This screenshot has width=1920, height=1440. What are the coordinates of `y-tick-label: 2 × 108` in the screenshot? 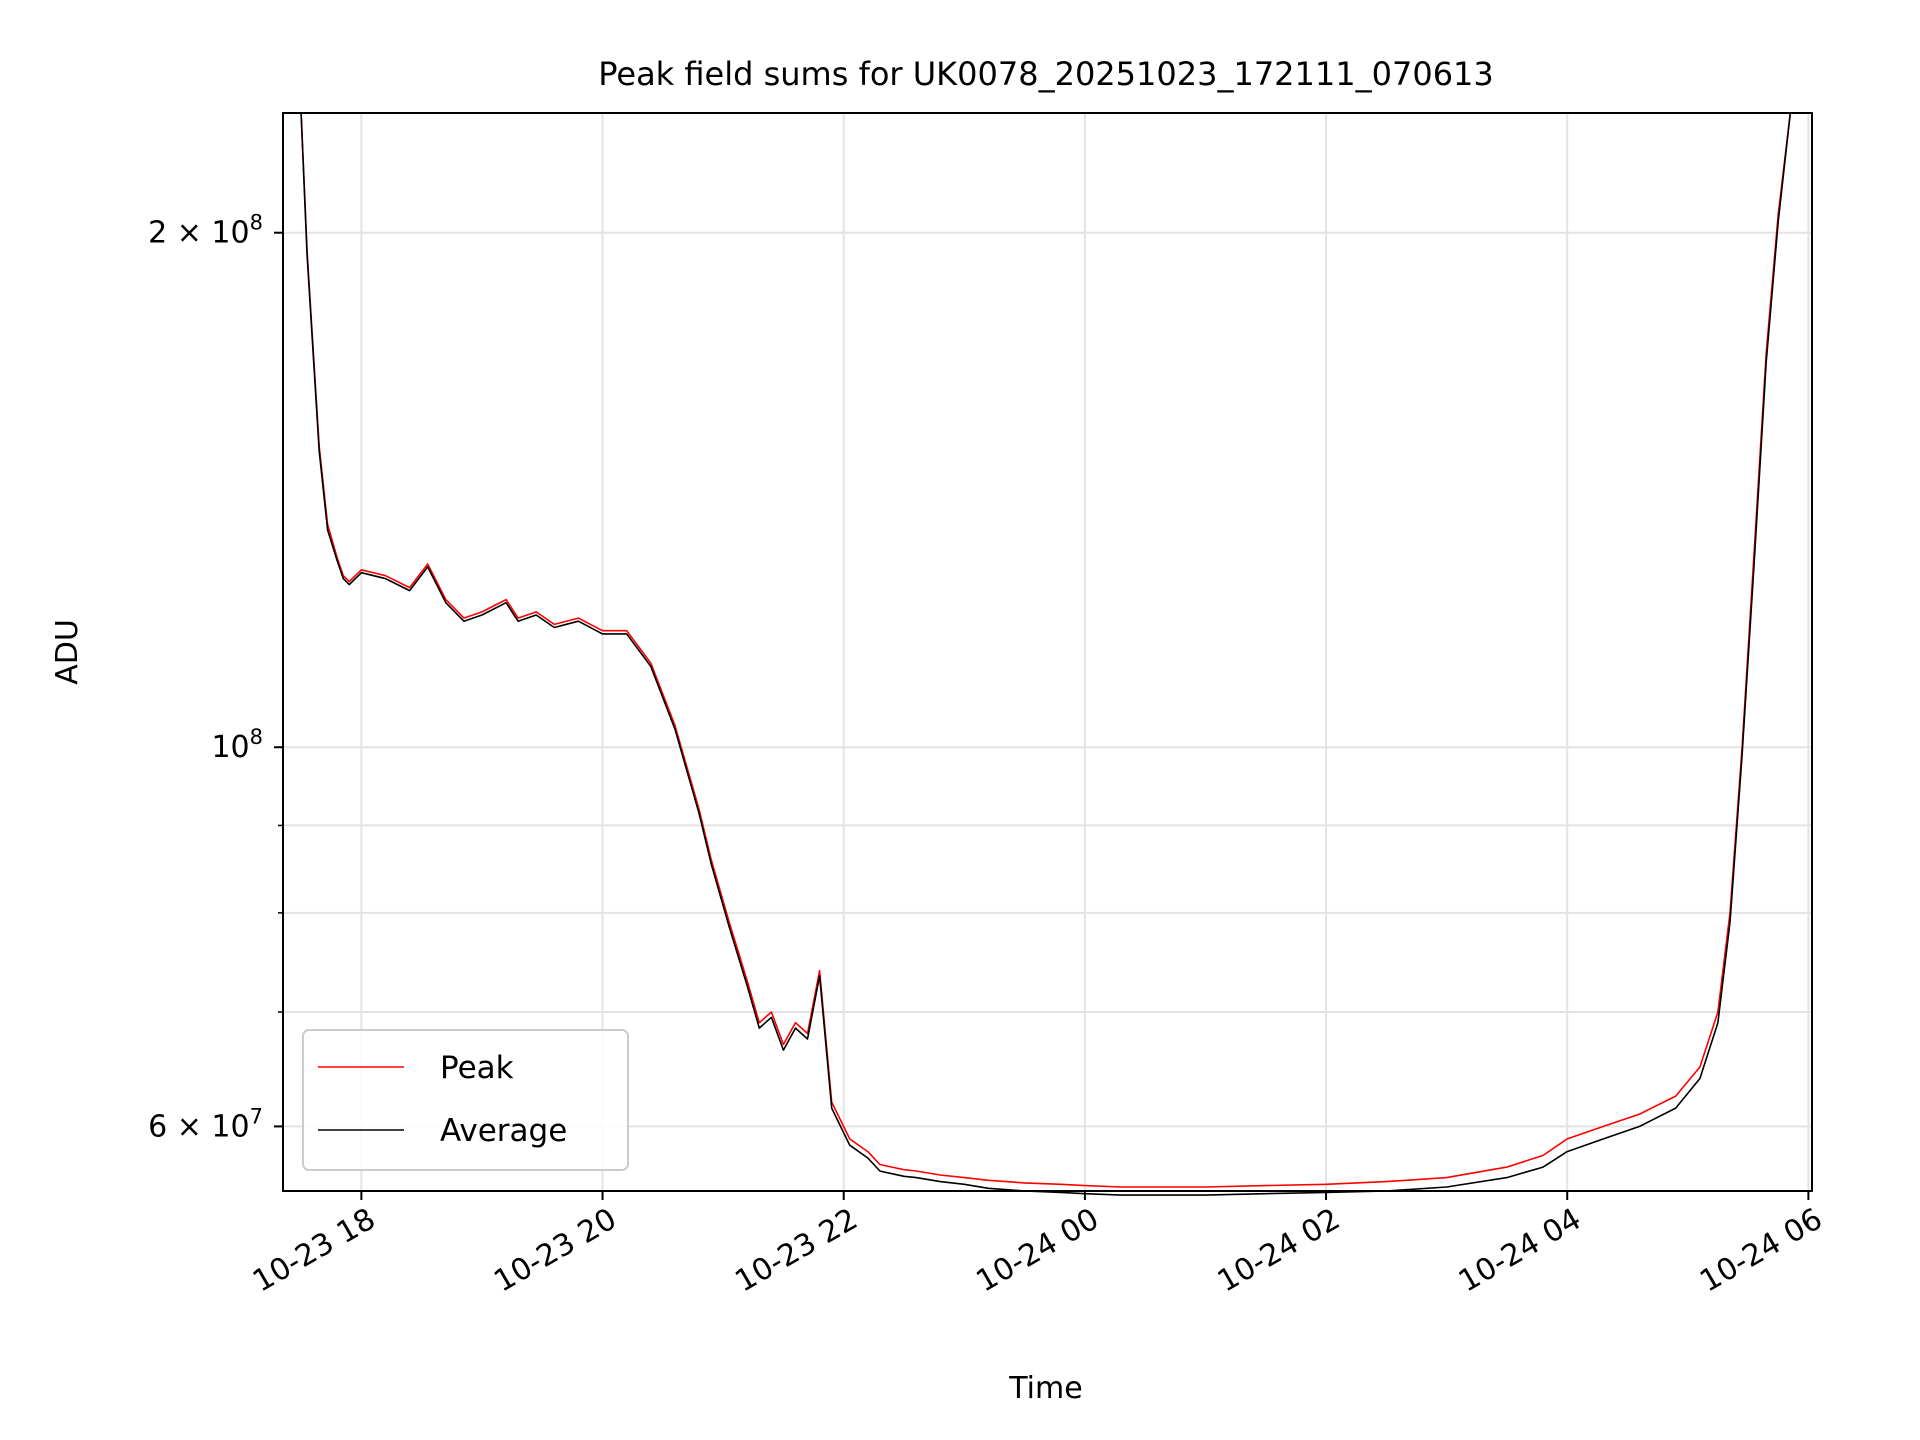 It's located at (205, 231).